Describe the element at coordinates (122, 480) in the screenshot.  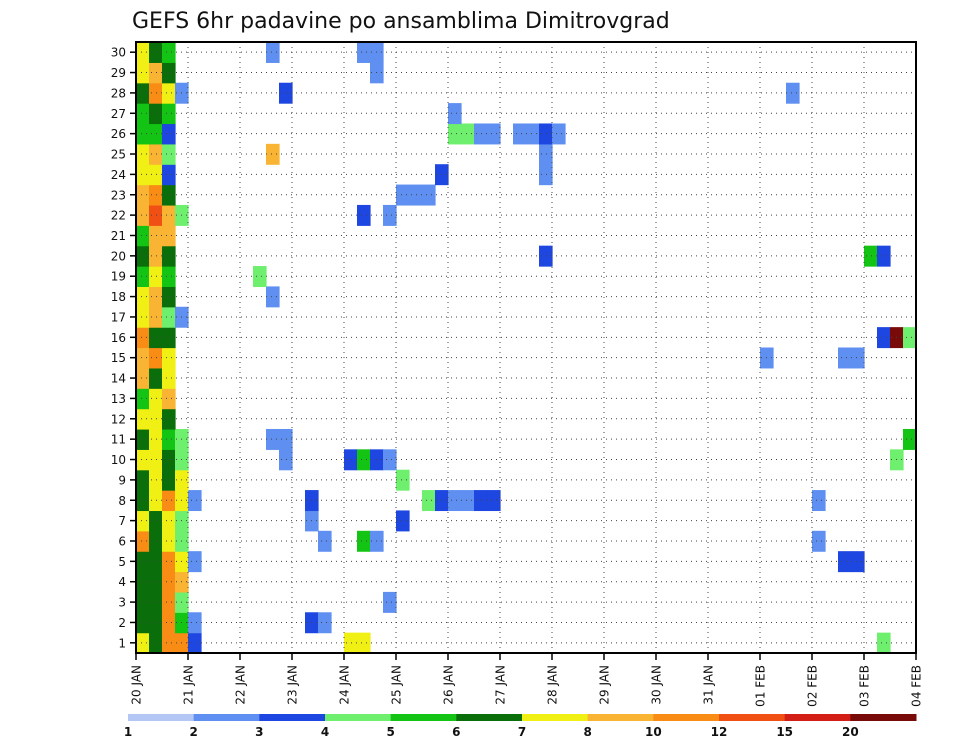
I see `y-tick-label: 9` at that location.